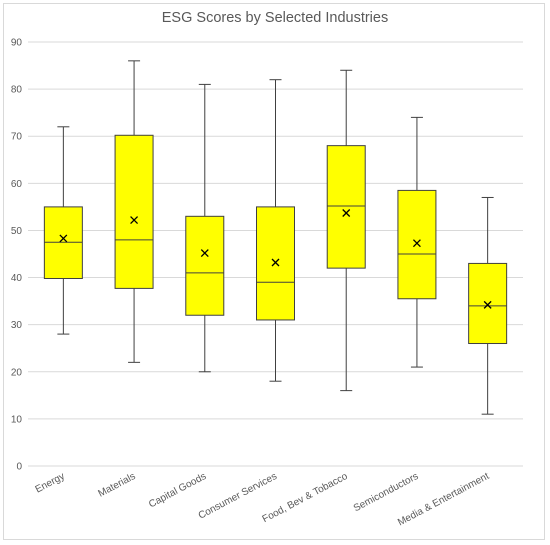 The image size is (550, 545). Describe the element at coordinates (50, 483) in the screenshot. I see `x-tick-label: Energy` at that location.